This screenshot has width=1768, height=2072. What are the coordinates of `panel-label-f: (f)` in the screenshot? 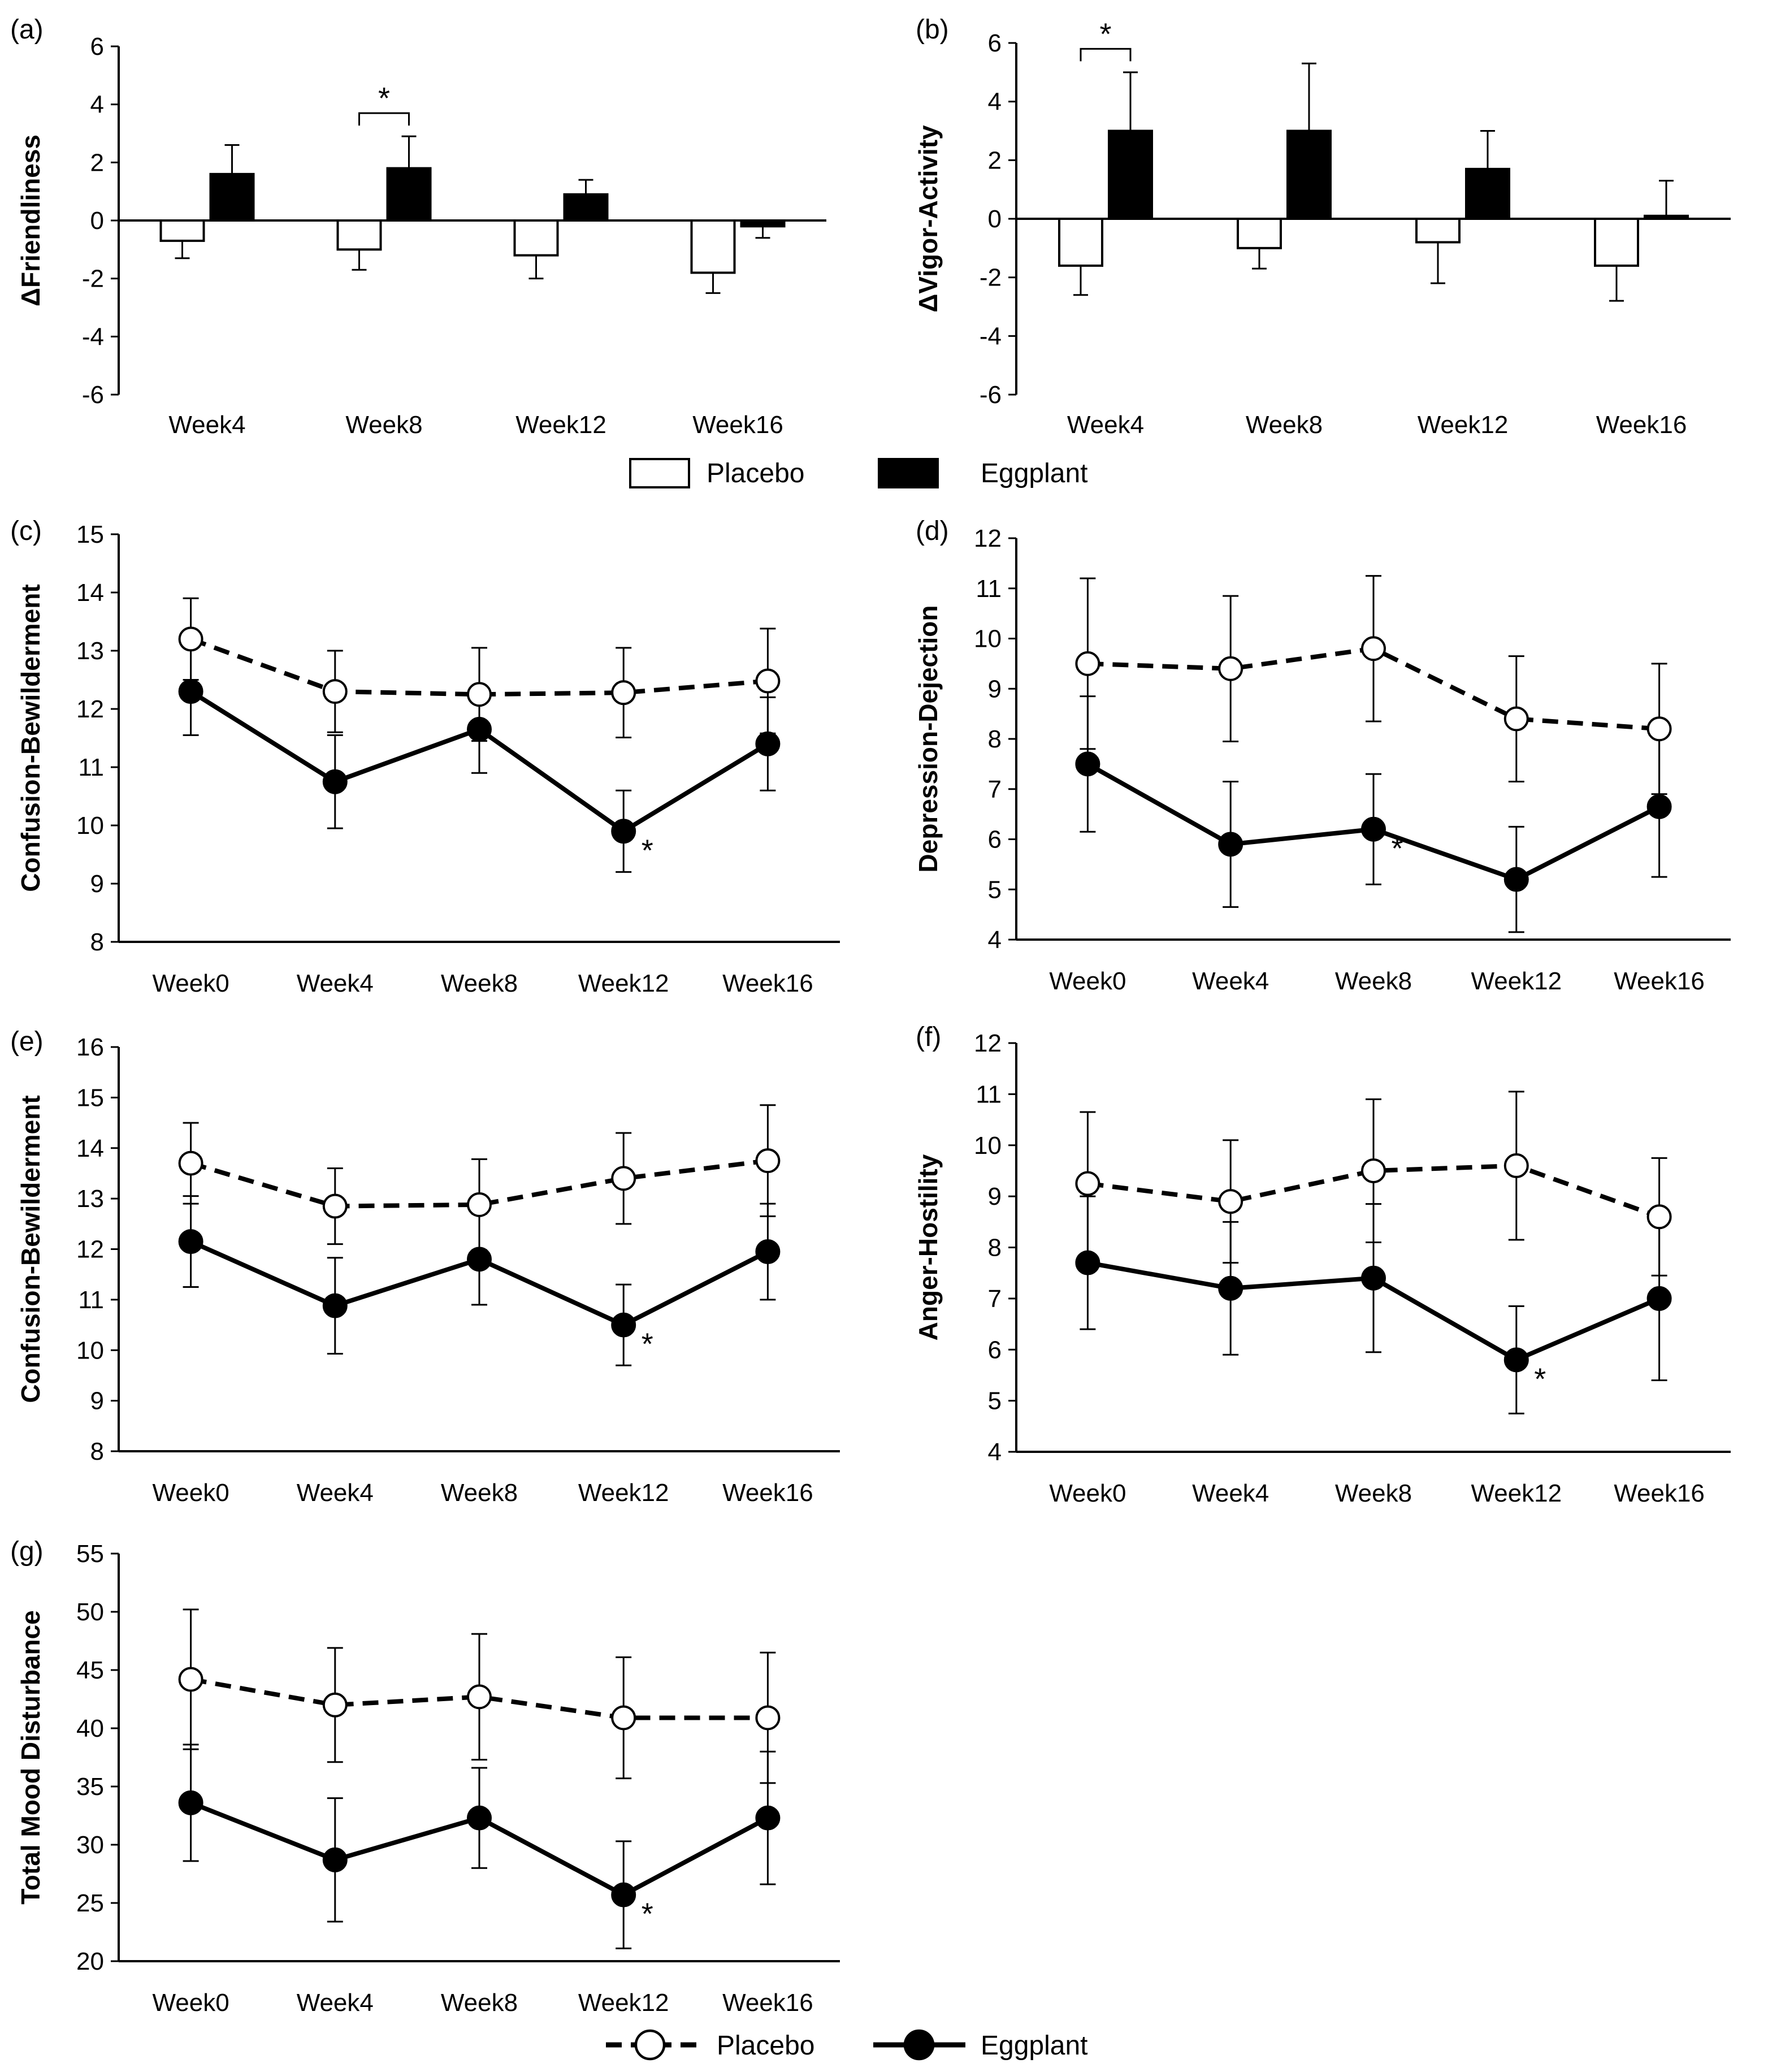 It's located at (928, 1037).